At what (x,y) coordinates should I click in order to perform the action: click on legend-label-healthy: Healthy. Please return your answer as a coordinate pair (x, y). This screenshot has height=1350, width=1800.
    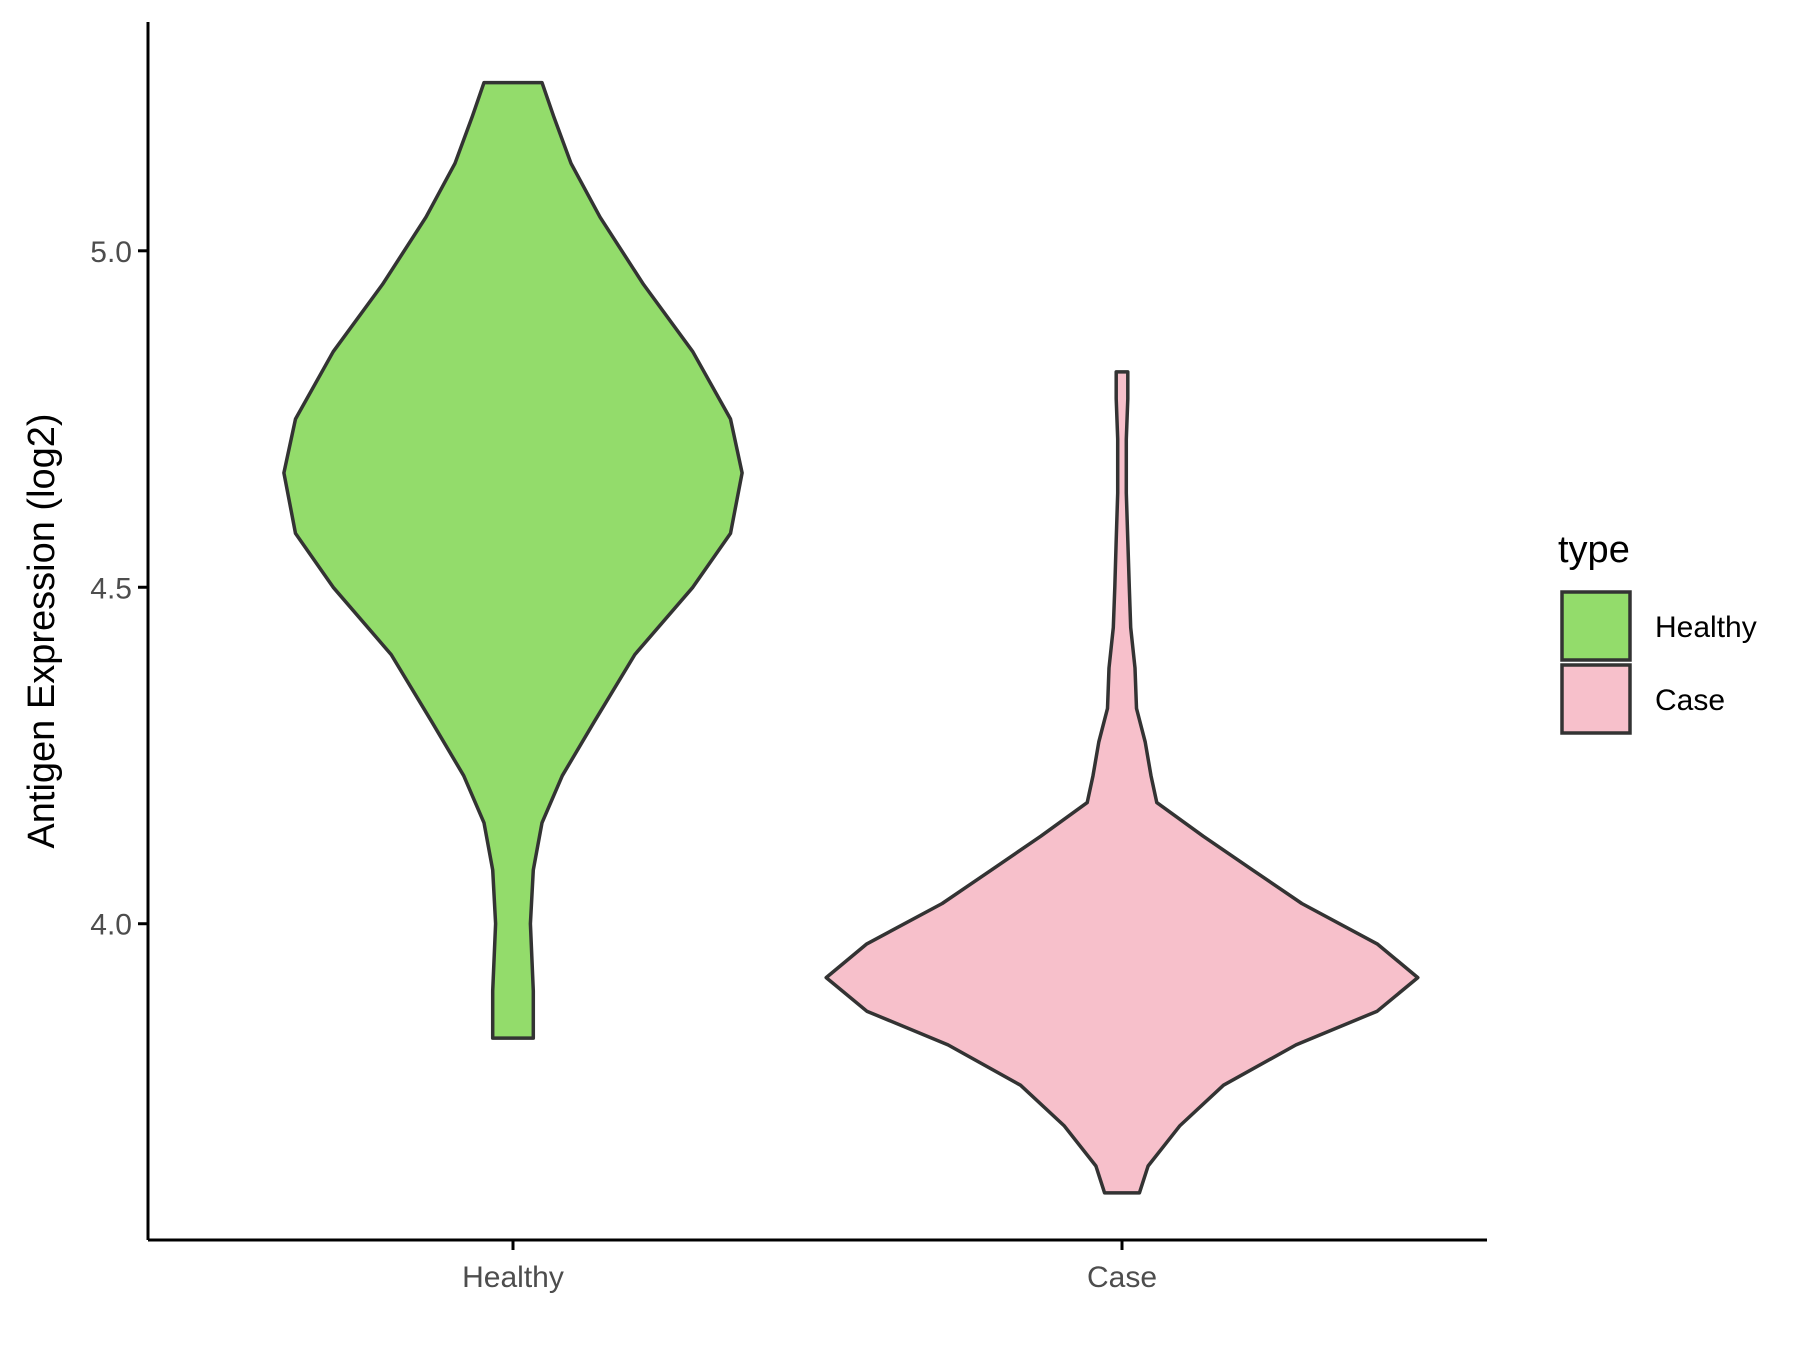
    Looking at the image, I should click on (1706, 627).